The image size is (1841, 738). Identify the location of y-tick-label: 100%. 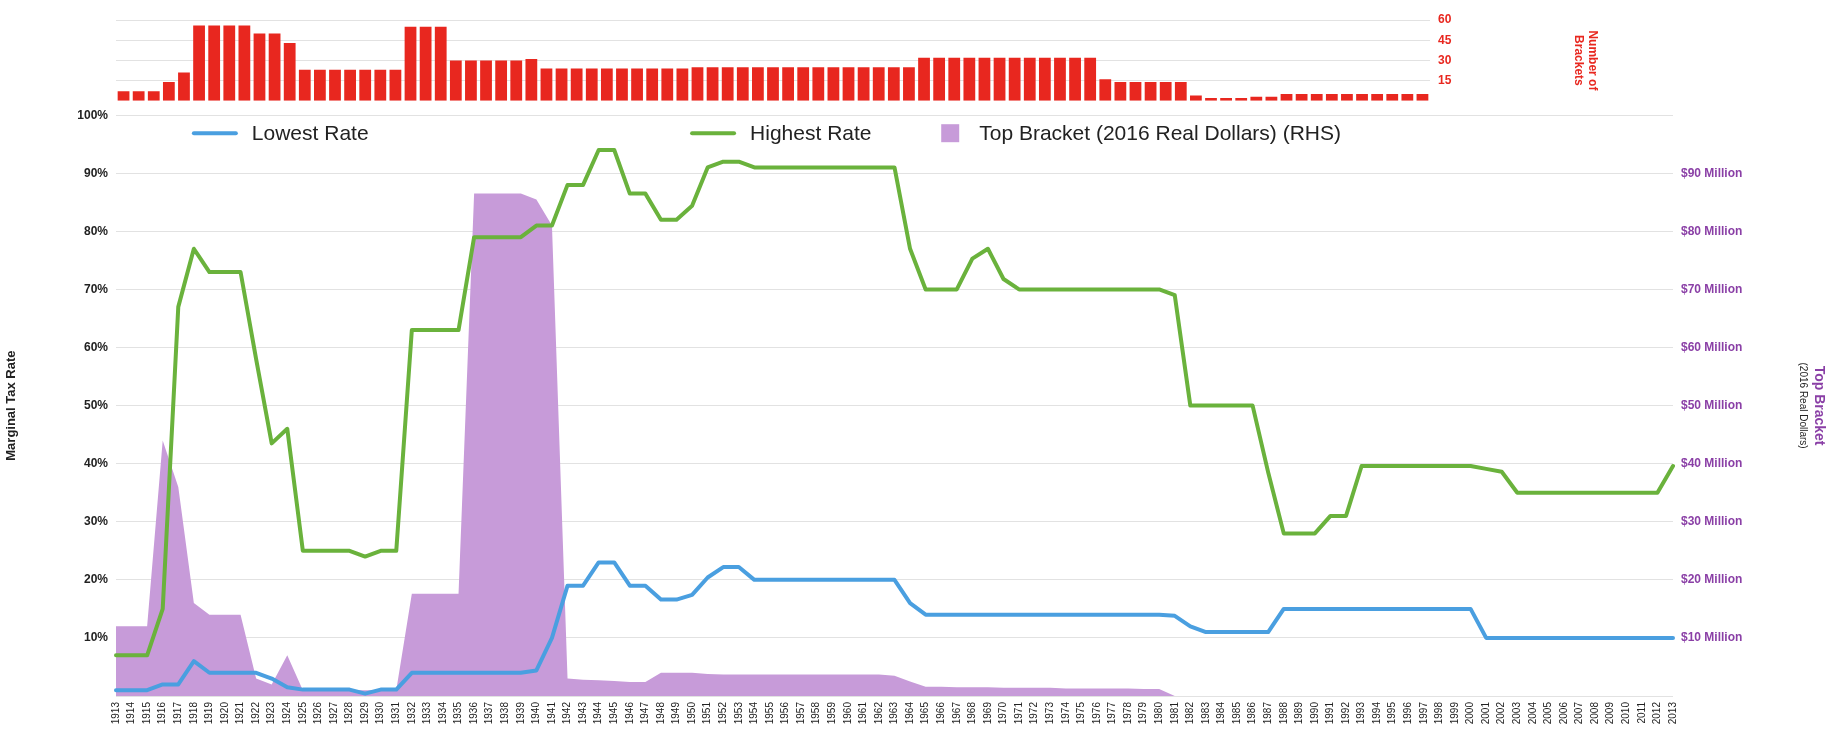
(93, 114).